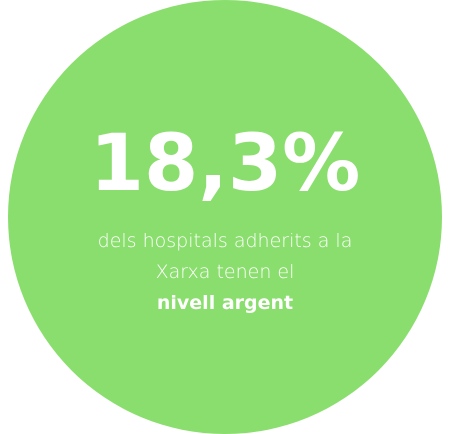  What do you see at coordinates (225, 164) in the screenshot?
I see `stat-value: 18,3%` at bounding box center [225, 164].